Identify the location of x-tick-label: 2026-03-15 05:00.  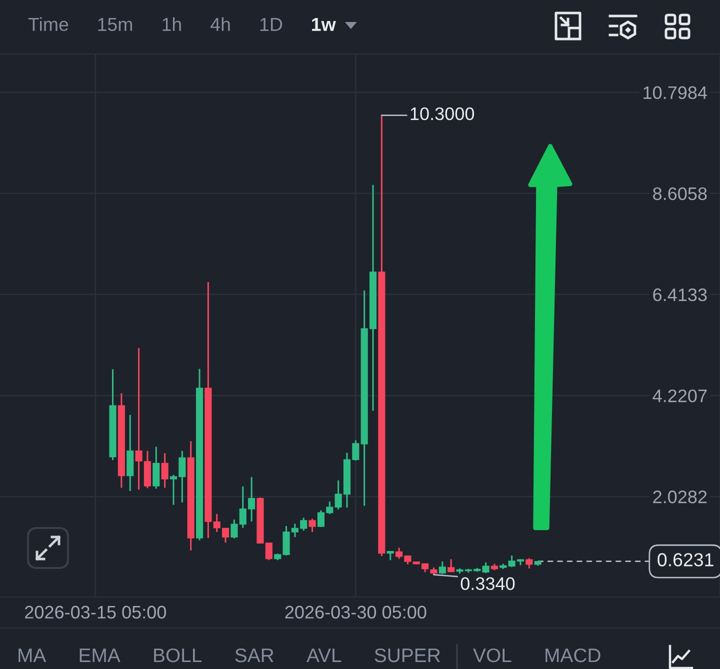
(95, 612).